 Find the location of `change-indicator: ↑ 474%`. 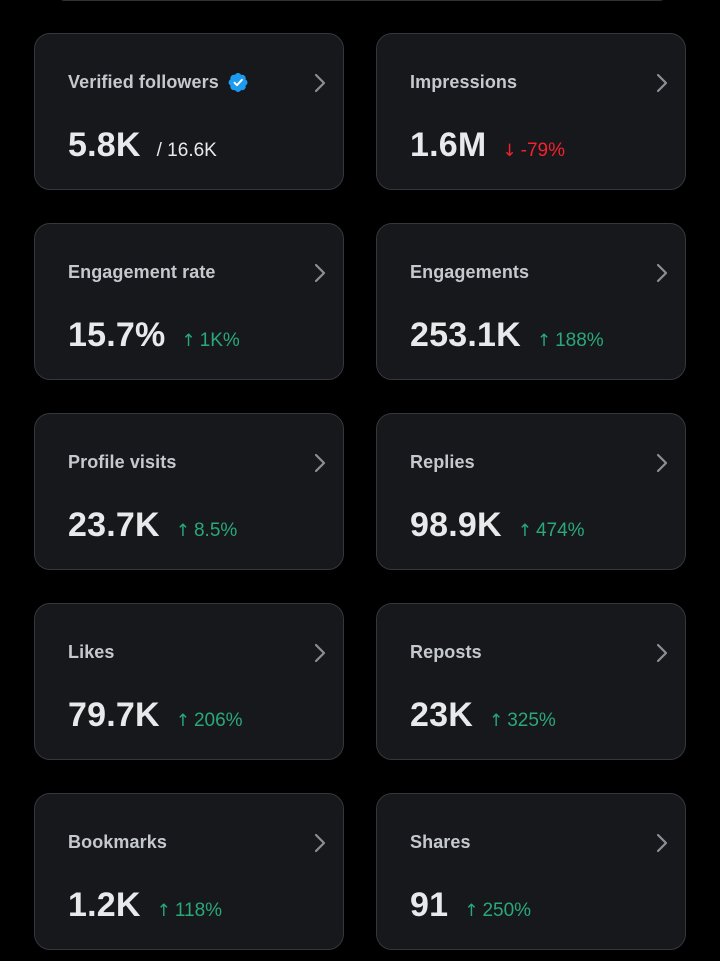

change-indicator: ↑ 474% is located at coordinates (551, 531).